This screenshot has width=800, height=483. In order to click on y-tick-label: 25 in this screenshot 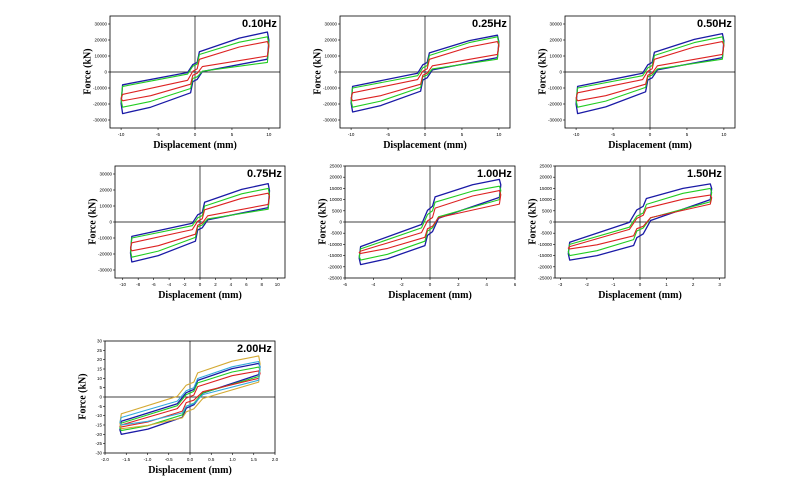, I will do `click(100, 350)`.